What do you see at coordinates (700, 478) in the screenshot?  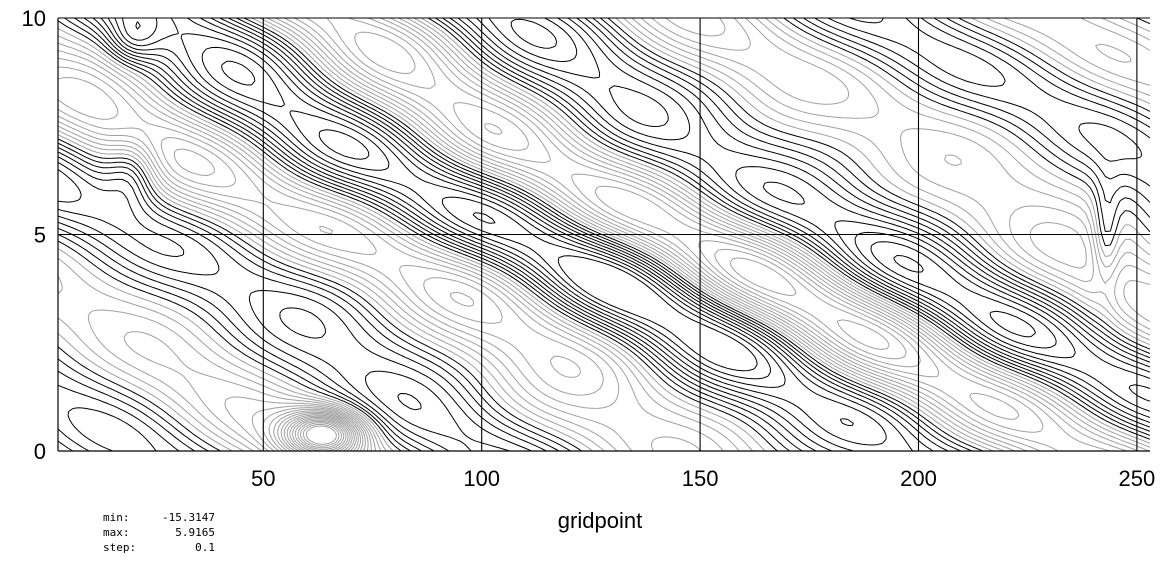 I see `x-tick-label: 150` at bounding box center [700, 478].